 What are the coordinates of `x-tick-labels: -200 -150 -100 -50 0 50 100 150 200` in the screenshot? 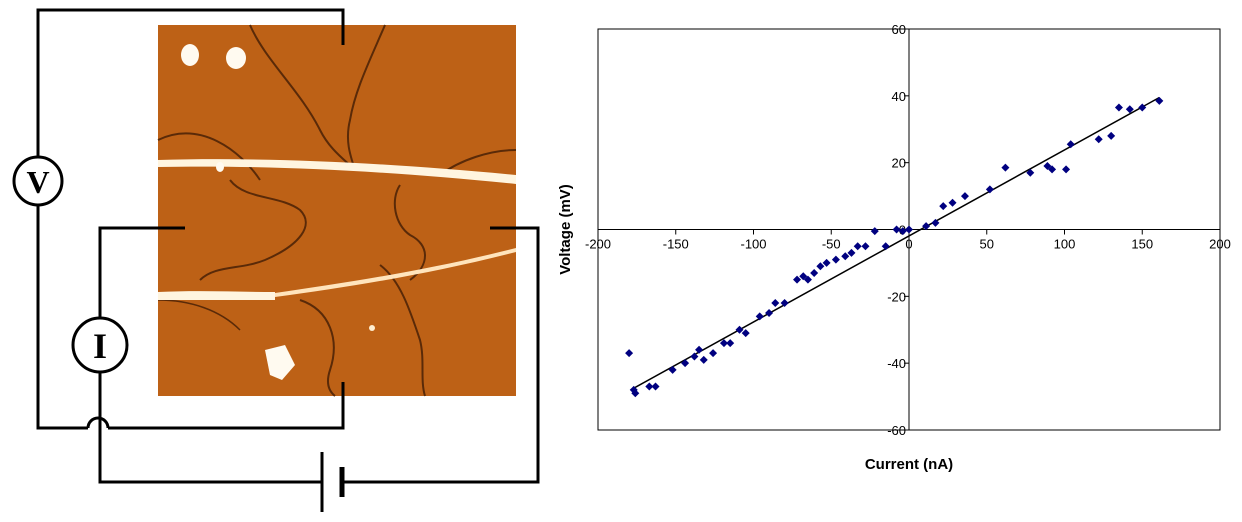 It's located at (908, 244).